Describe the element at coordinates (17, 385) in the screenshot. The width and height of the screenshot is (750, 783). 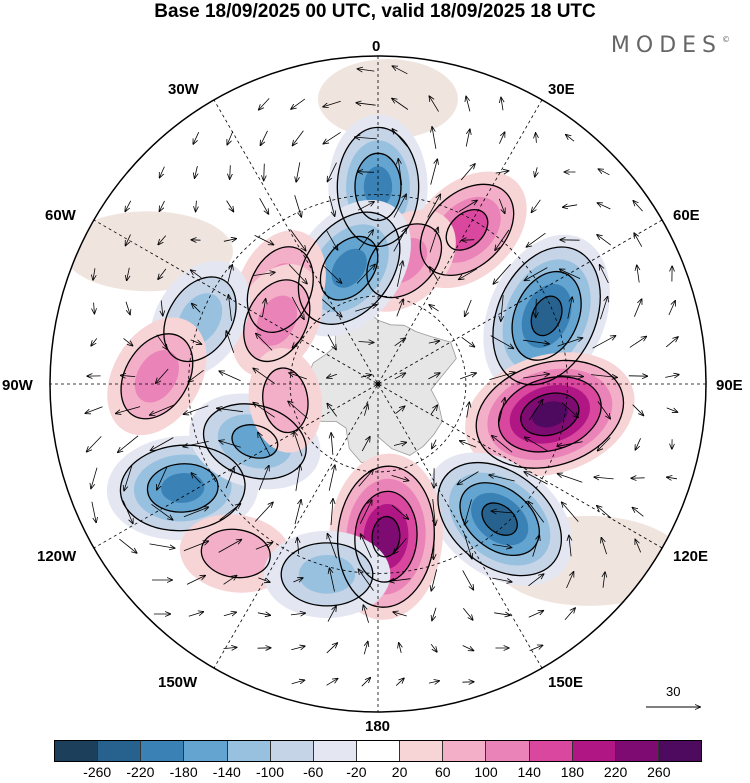
I see `lon-label-90w: 90W` at that location.